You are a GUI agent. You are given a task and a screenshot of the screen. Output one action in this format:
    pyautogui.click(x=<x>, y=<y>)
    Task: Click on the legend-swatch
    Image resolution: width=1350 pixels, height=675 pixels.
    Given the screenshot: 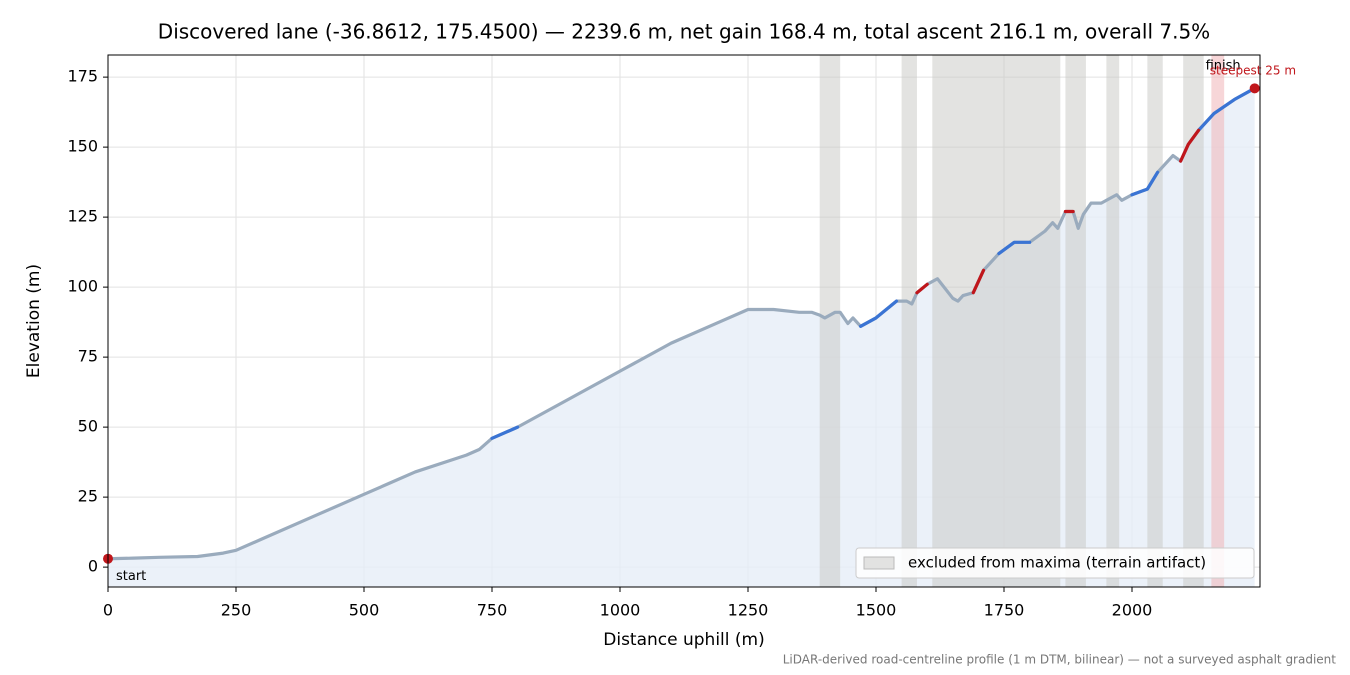 What is the action you would take?
    pyautogui.click(x=879, y=563)
    